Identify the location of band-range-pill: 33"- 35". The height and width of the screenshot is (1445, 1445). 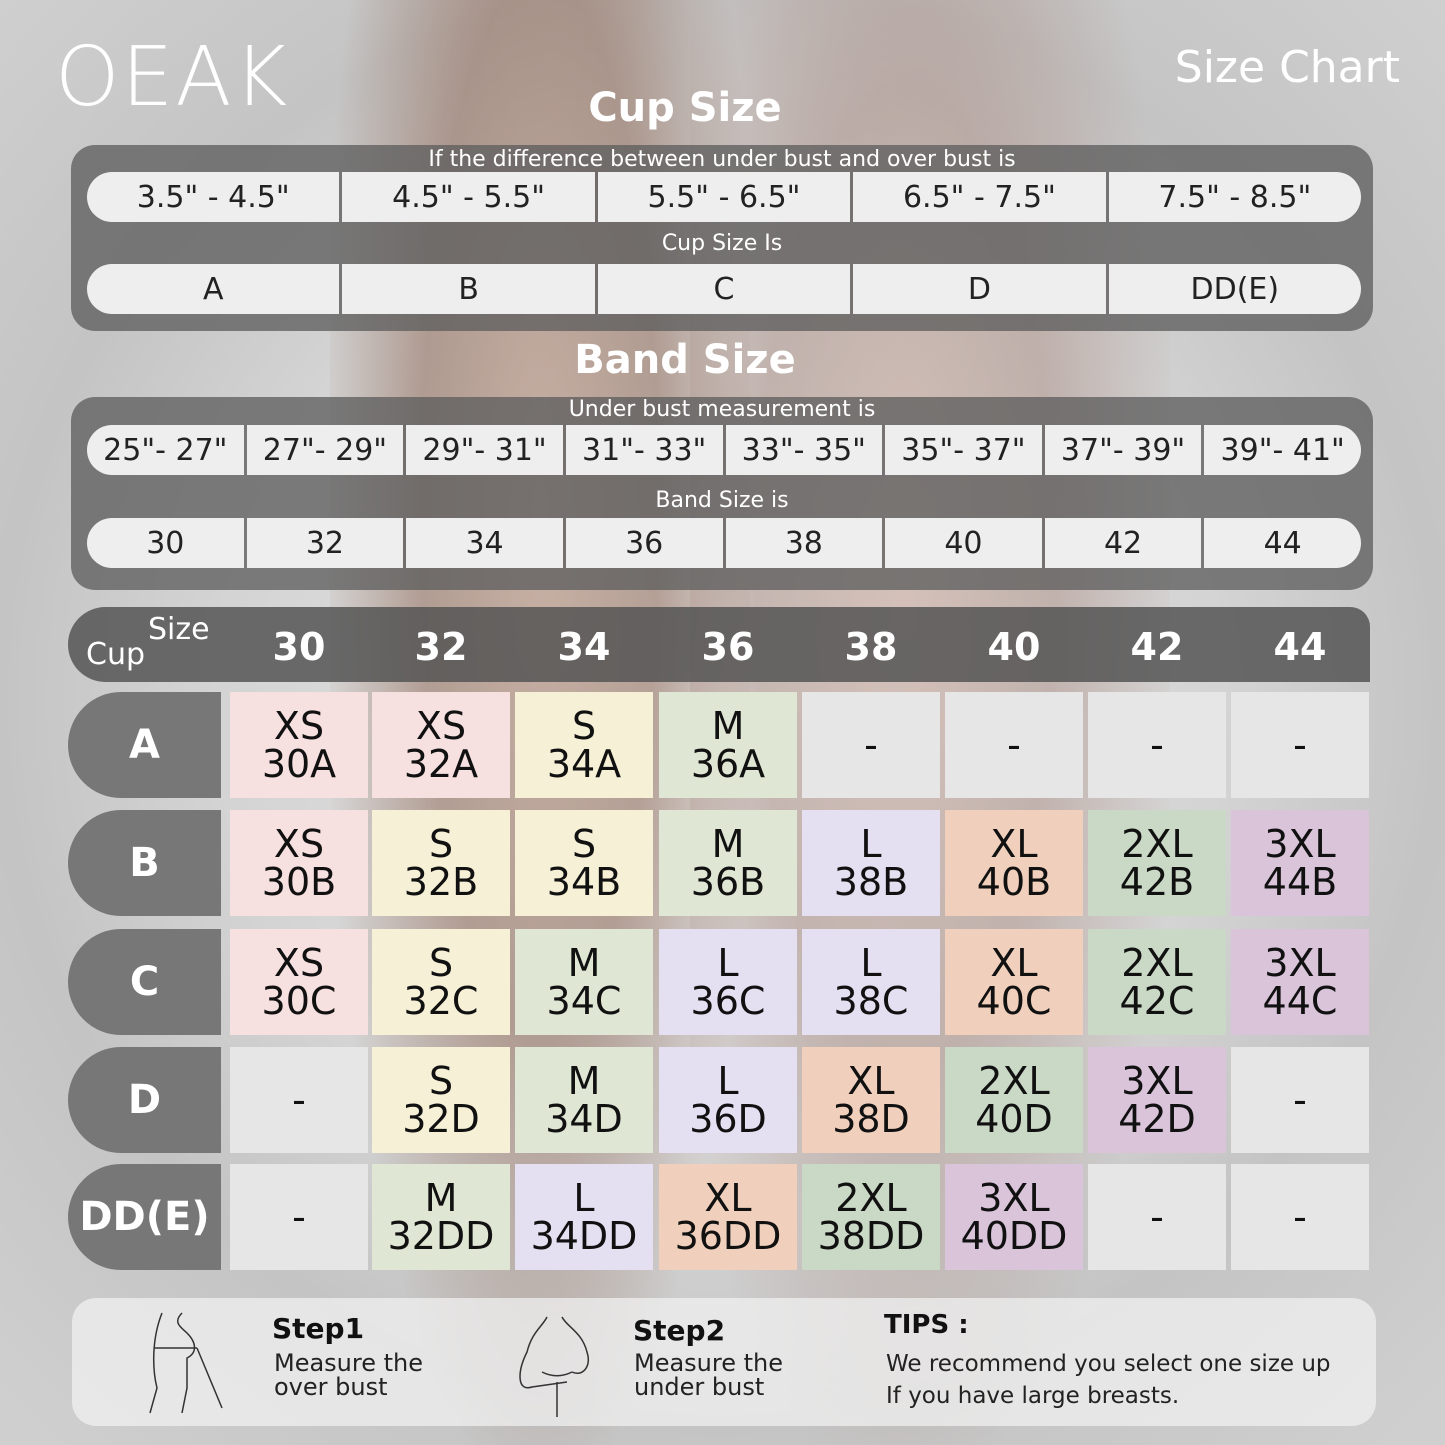
(804, 450).